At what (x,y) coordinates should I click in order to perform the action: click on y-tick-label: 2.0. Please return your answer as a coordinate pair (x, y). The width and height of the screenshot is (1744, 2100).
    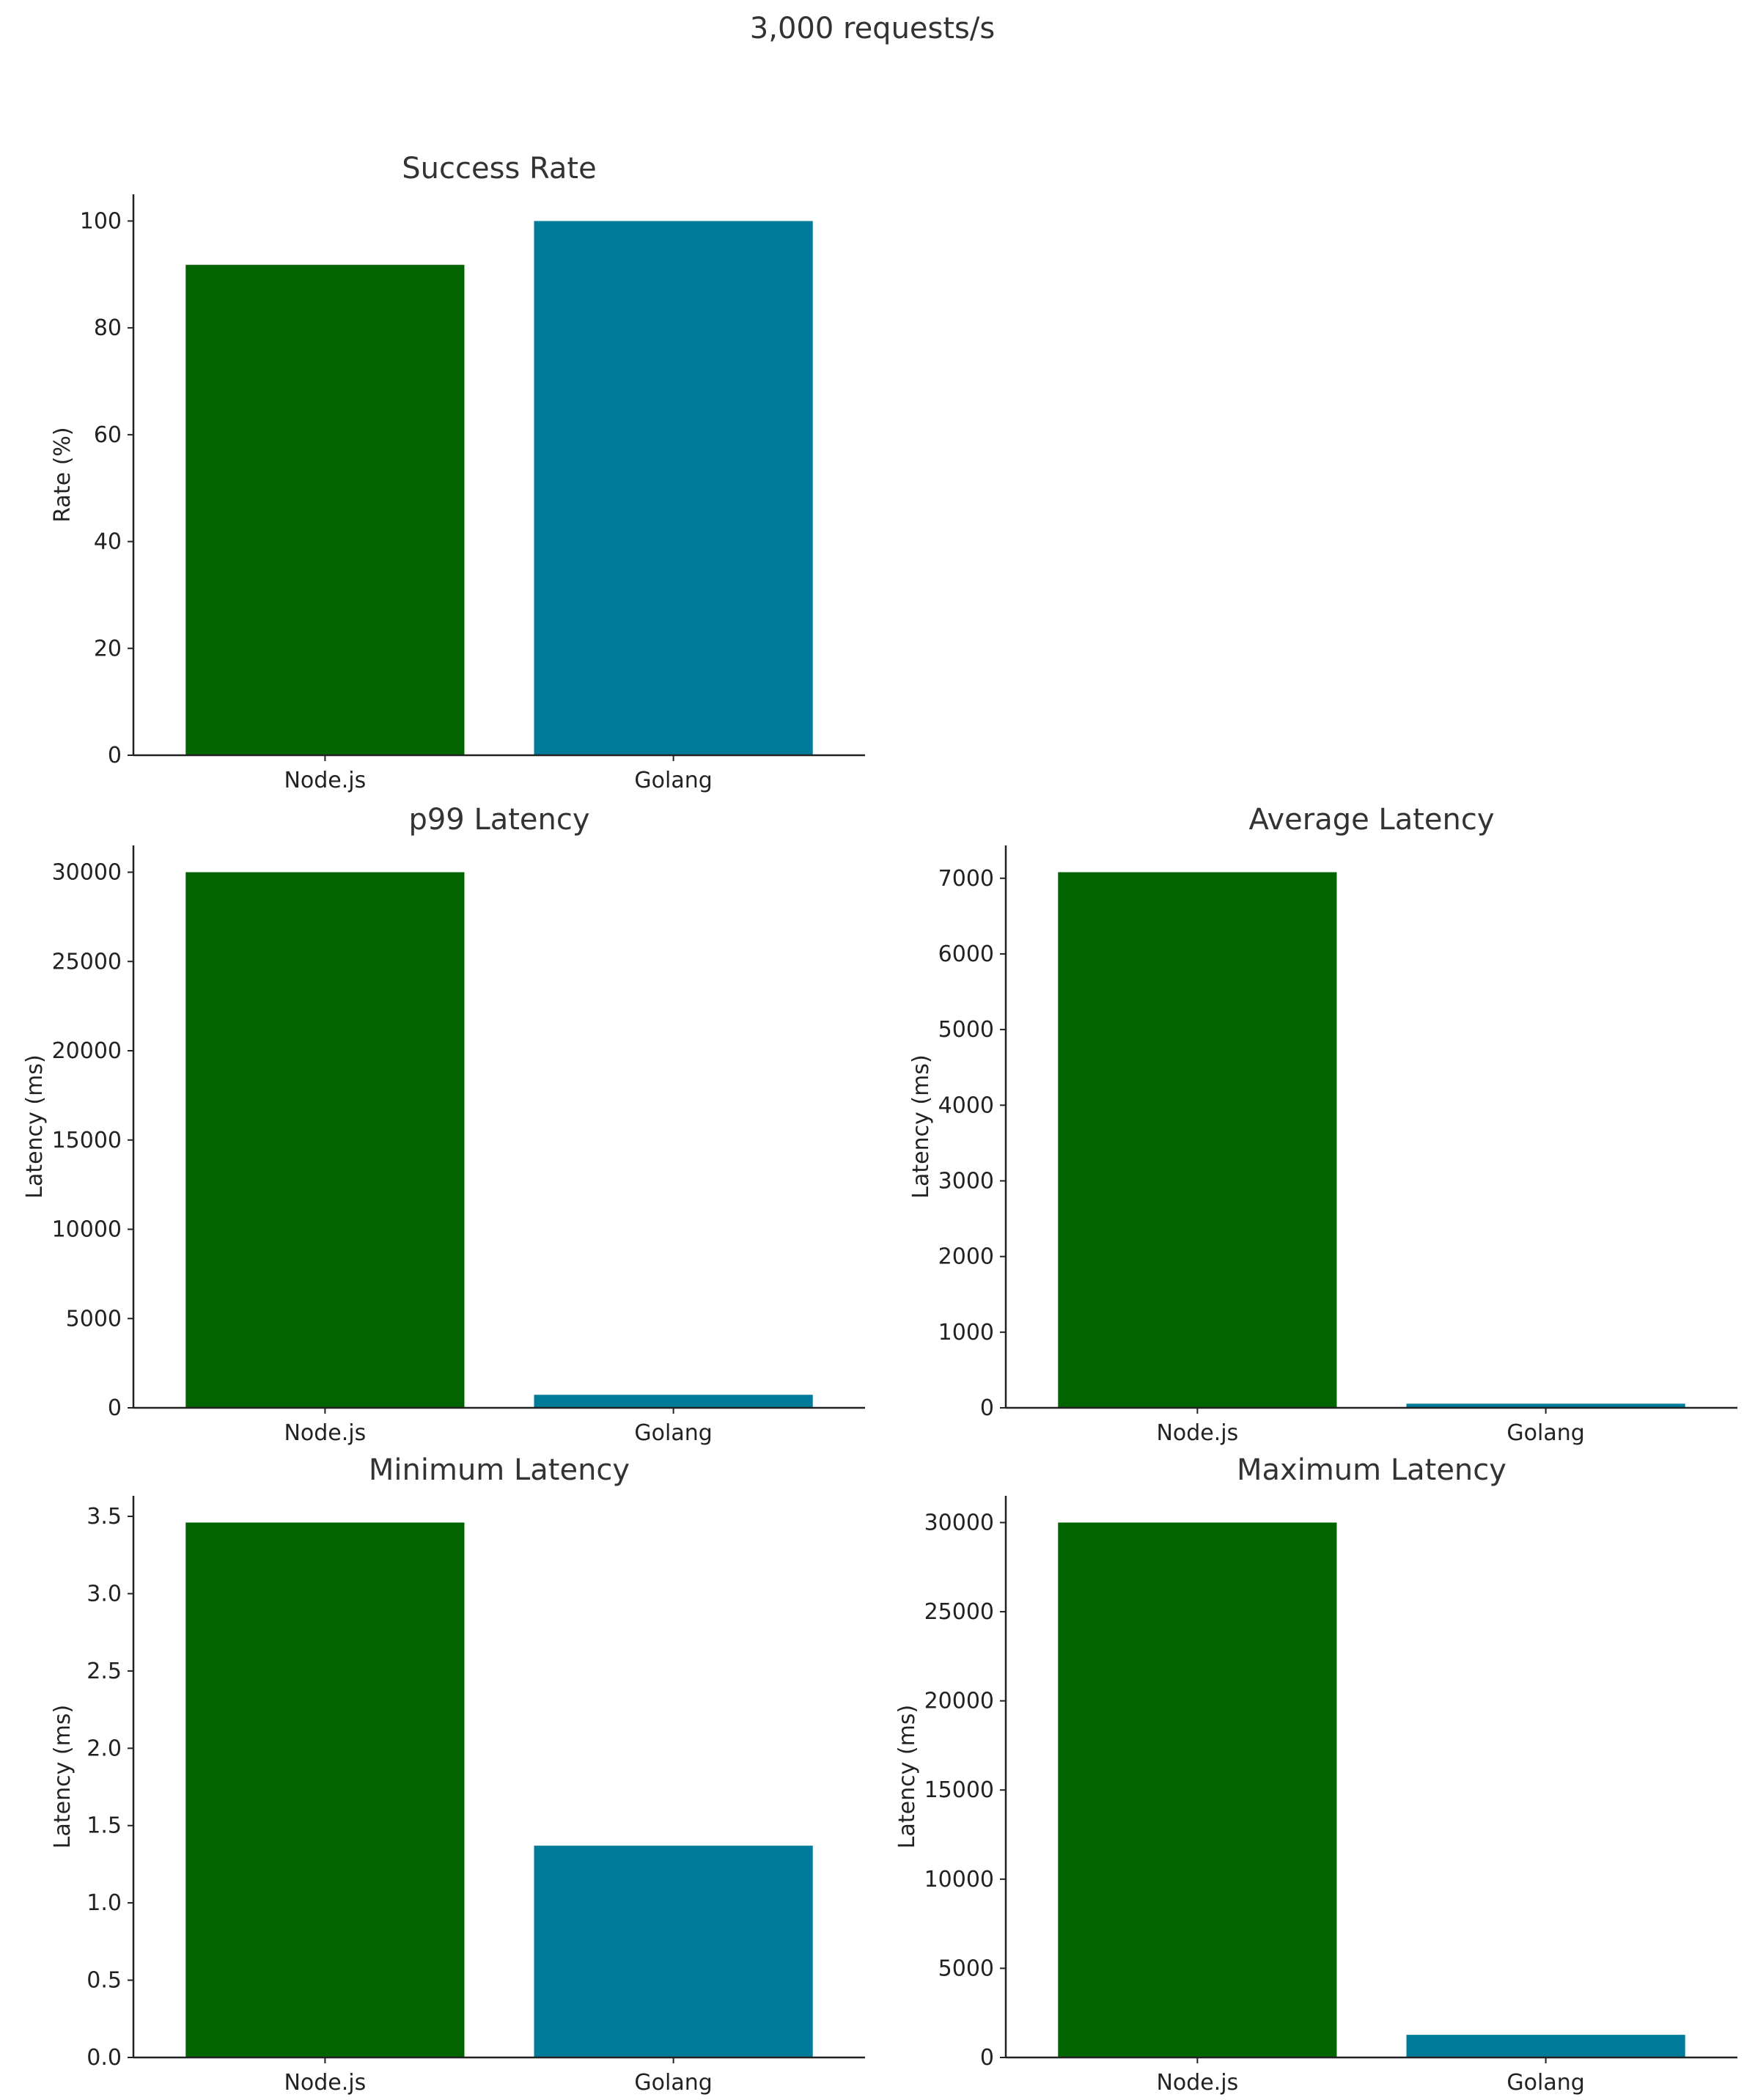
    Looking at the image, I should click on (104, 1748).